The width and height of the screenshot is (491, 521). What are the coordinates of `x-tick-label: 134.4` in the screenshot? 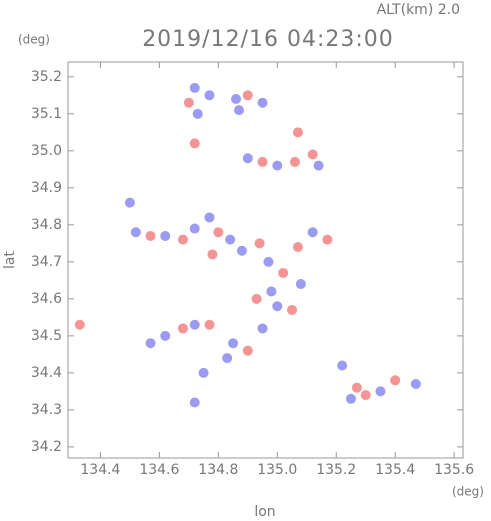 It's located at (100, 470).